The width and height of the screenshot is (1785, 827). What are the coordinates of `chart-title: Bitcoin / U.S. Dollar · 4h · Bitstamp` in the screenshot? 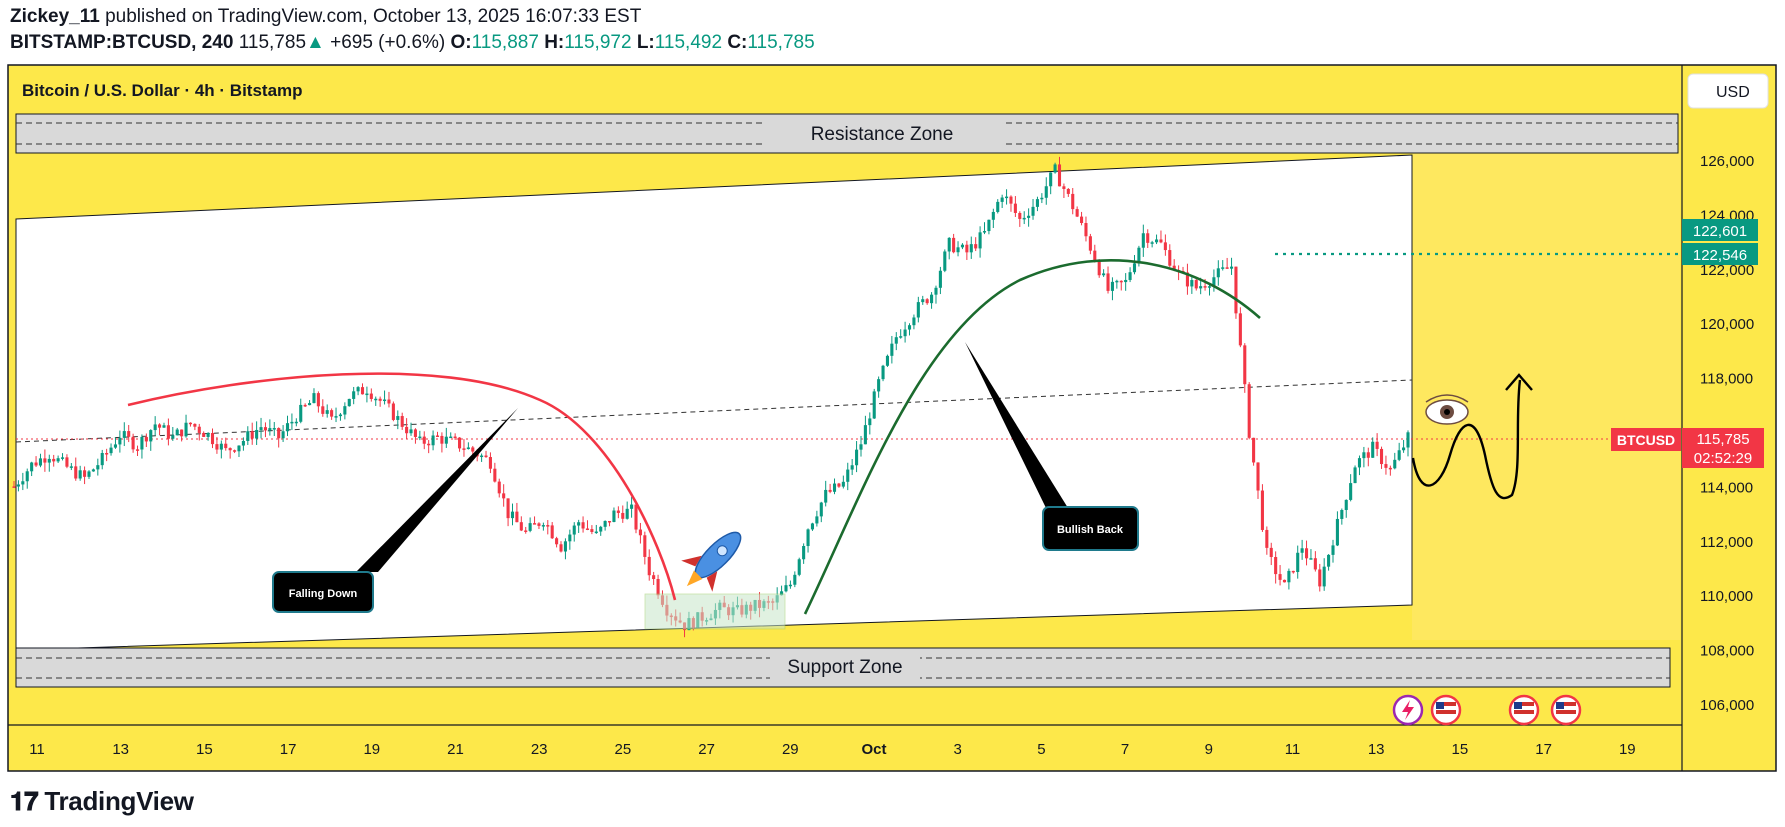 It's located at (162, 90).